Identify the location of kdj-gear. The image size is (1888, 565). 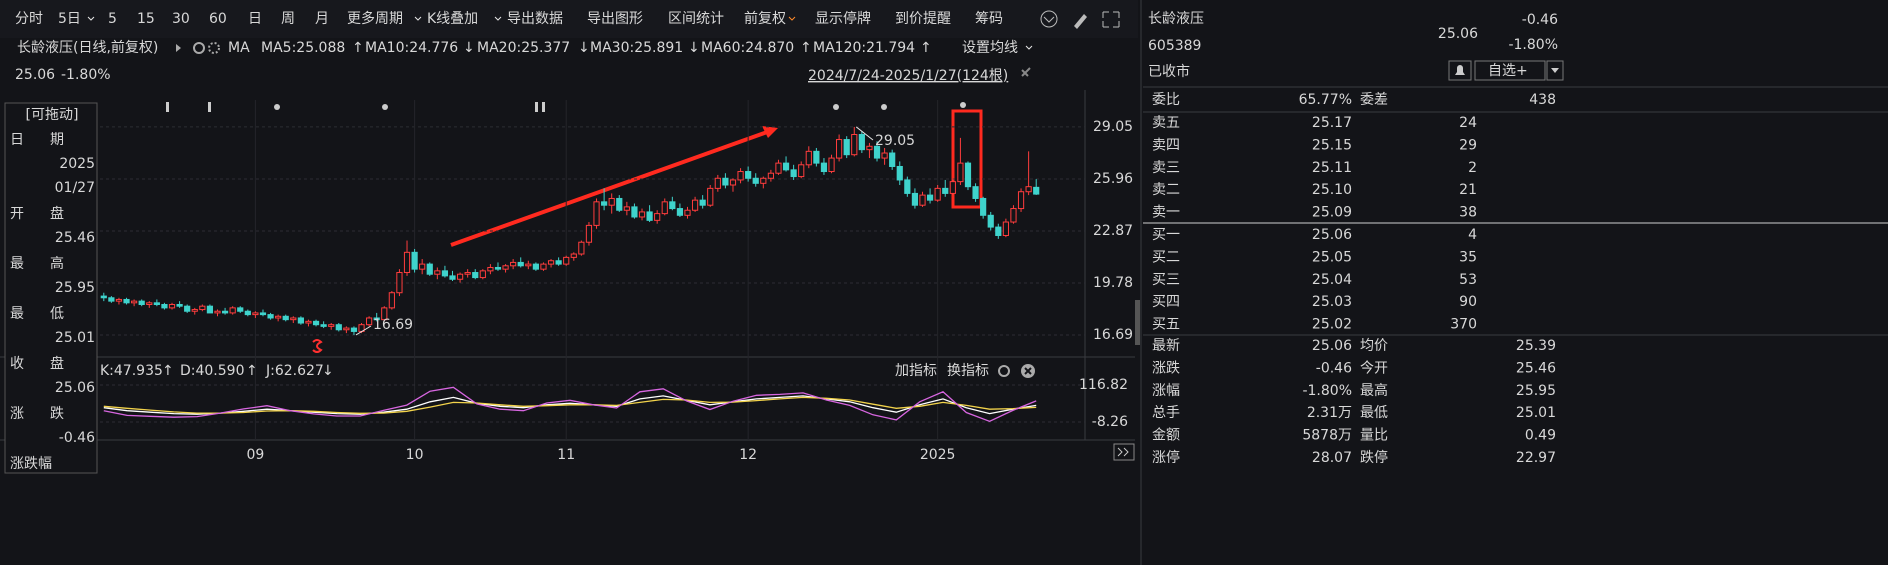
(1004, 371).